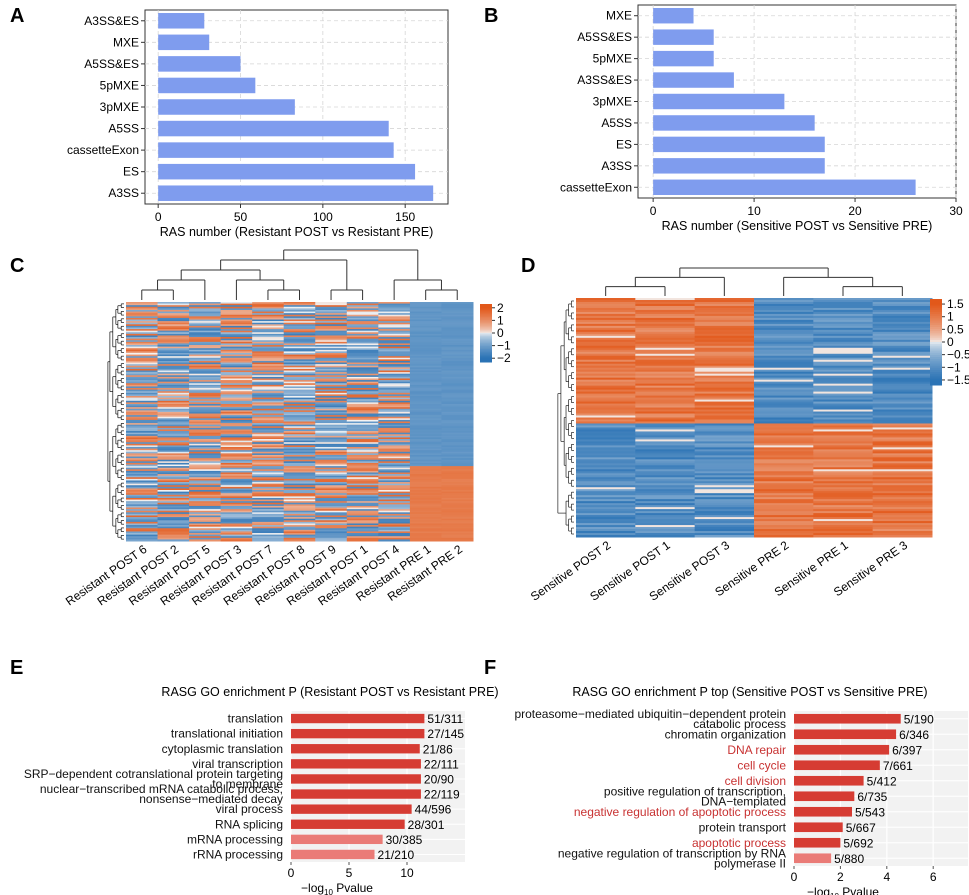 The height and width of the screenshot is (895, 969). I want to click on go-bar, so click(847, 718).